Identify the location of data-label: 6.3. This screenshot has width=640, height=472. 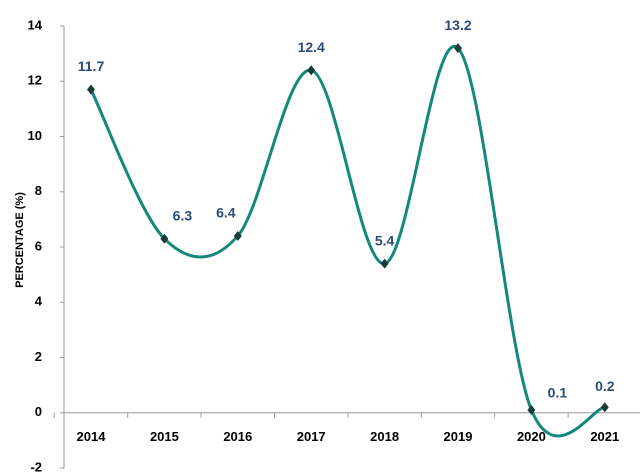
(183, 215).